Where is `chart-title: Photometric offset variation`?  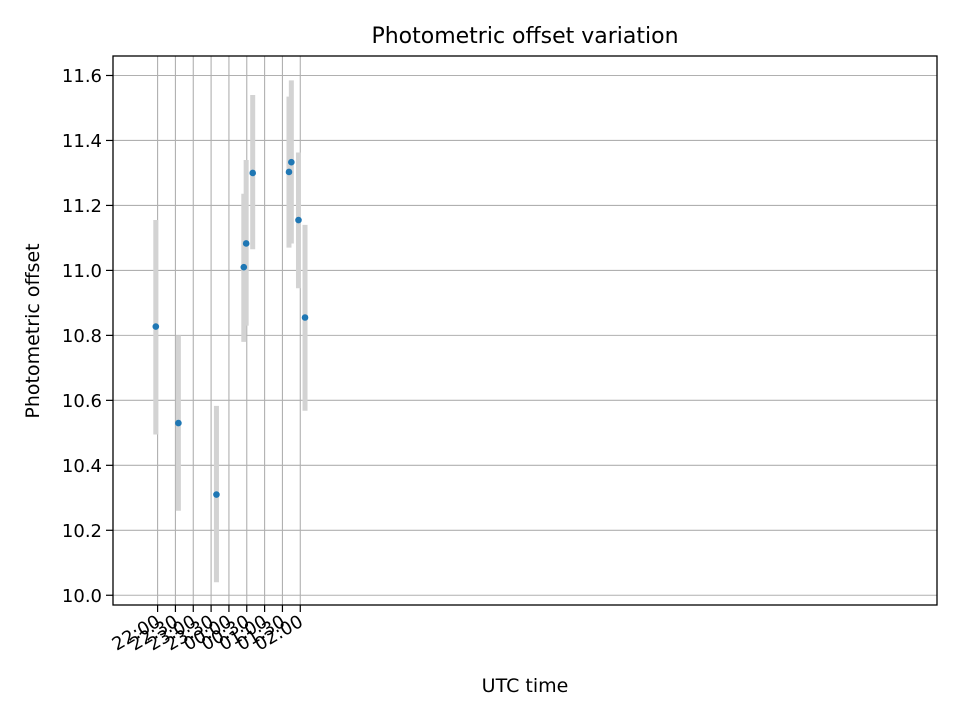 chart-title: Photometric offset variation is located at coordinates (524, 36).